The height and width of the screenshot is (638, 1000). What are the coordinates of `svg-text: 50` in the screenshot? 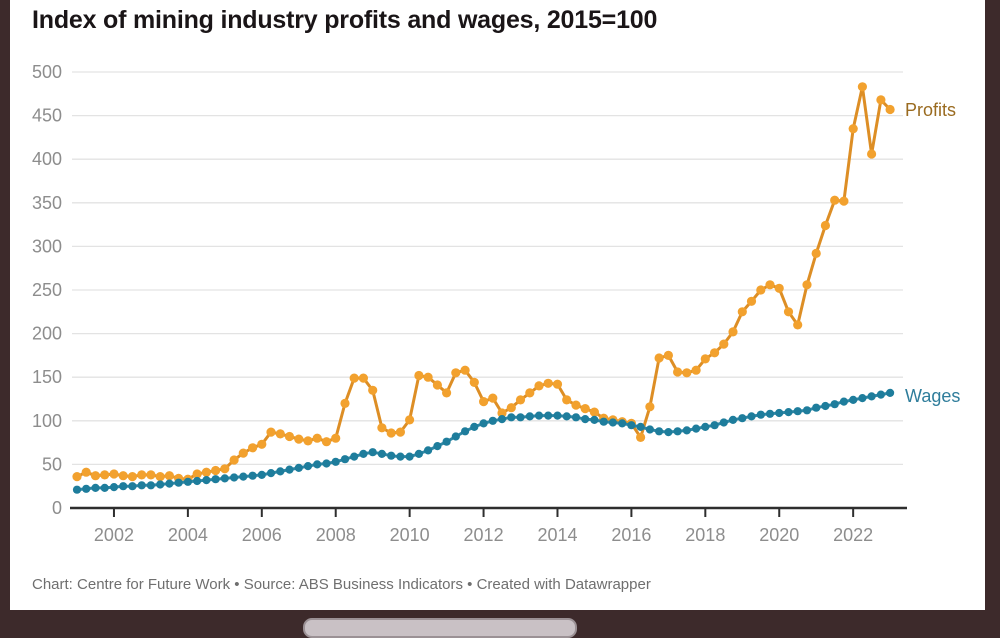 It's located at (52, 464).